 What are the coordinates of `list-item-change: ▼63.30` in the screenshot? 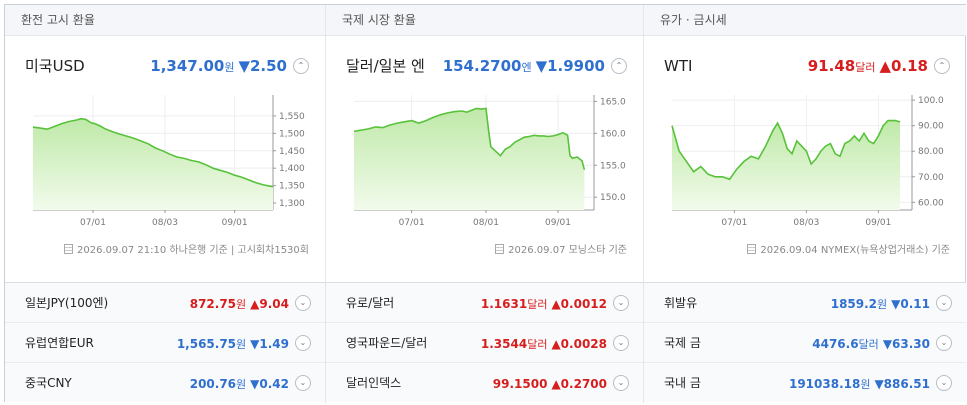 It's located at (906, 344).